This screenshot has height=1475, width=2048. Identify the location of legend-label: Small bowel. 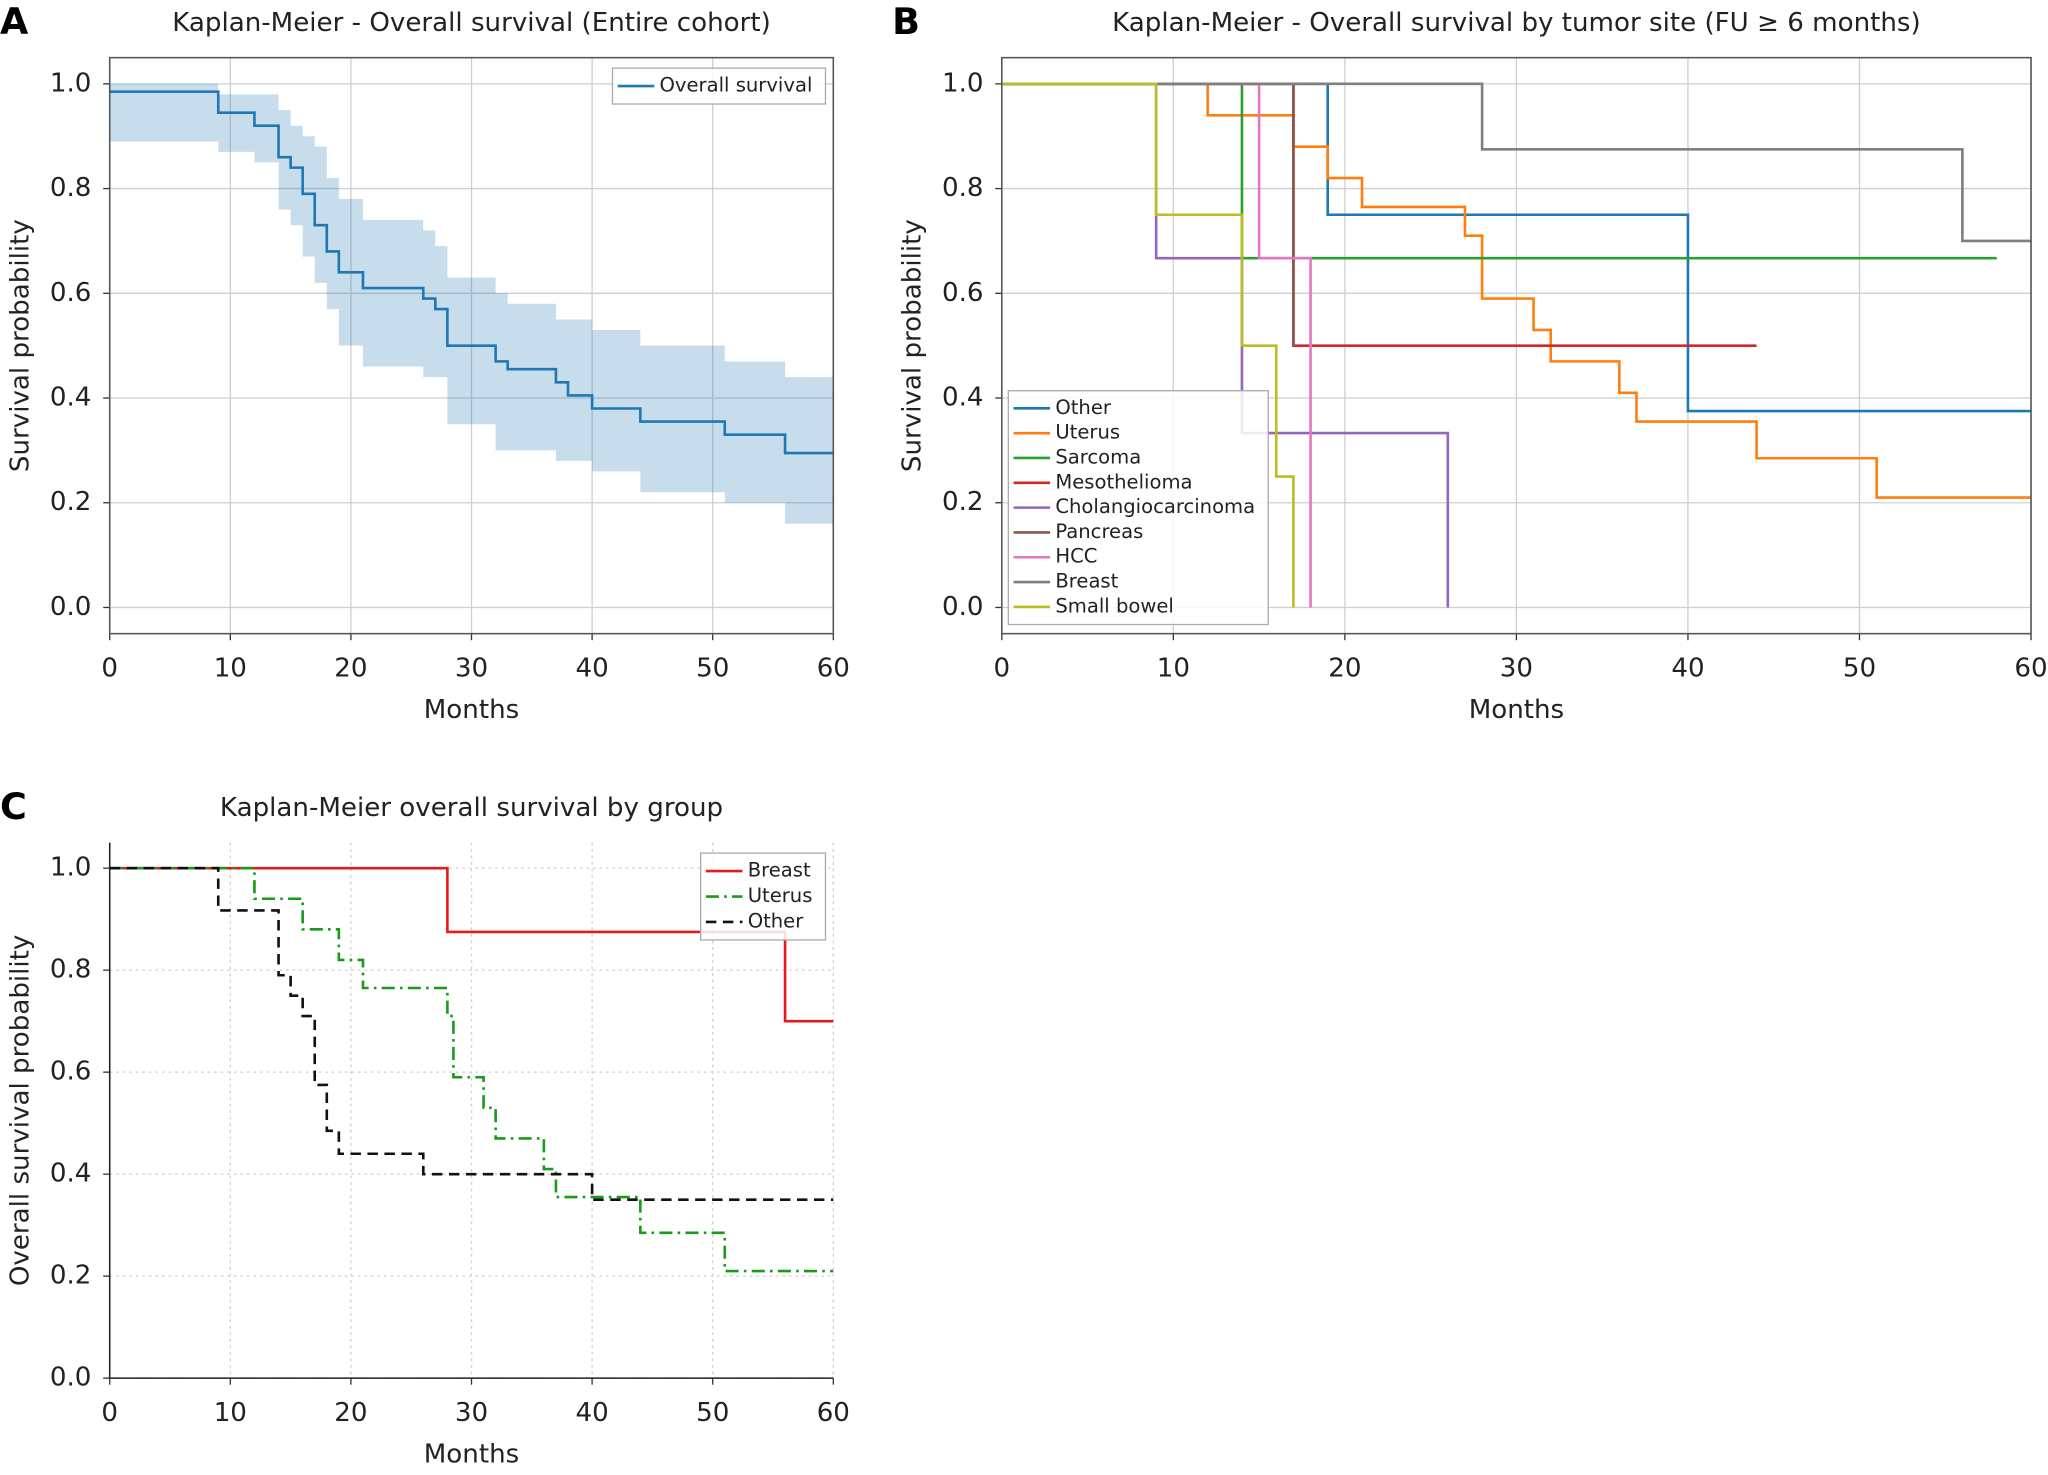
(1114, 605).